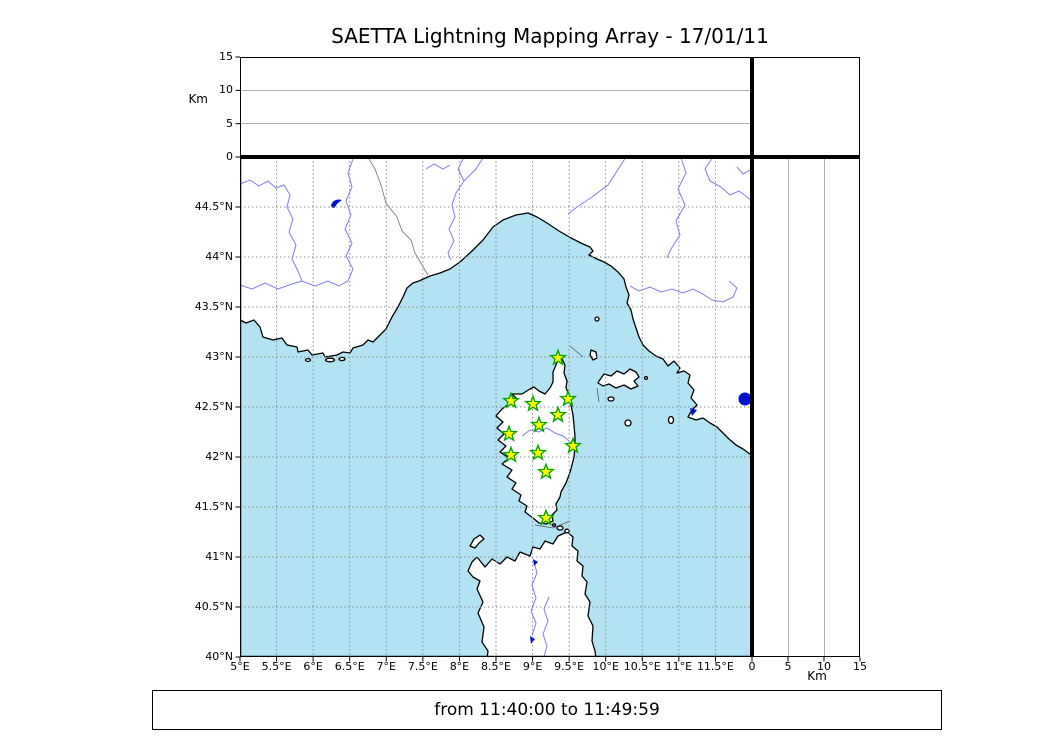 This screenshot has width=1050, height=750. I want to click on right-km-tick-label: 15, so click(860, 666).